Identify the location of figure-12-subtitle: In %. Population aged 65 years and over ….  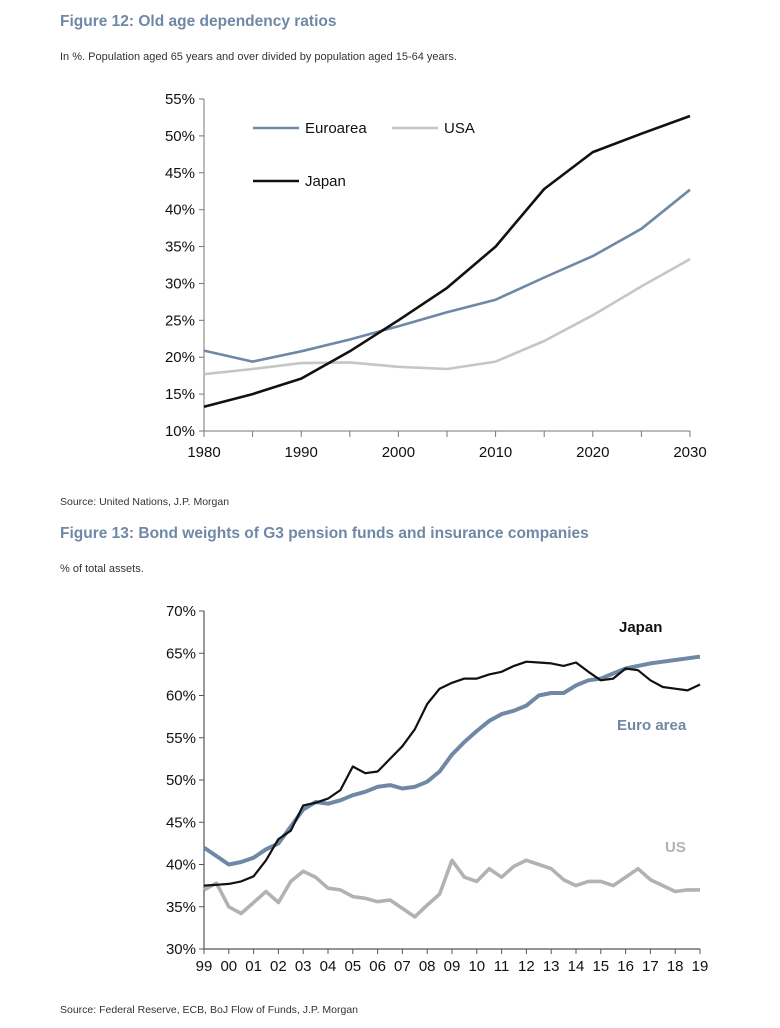
(258, 57).